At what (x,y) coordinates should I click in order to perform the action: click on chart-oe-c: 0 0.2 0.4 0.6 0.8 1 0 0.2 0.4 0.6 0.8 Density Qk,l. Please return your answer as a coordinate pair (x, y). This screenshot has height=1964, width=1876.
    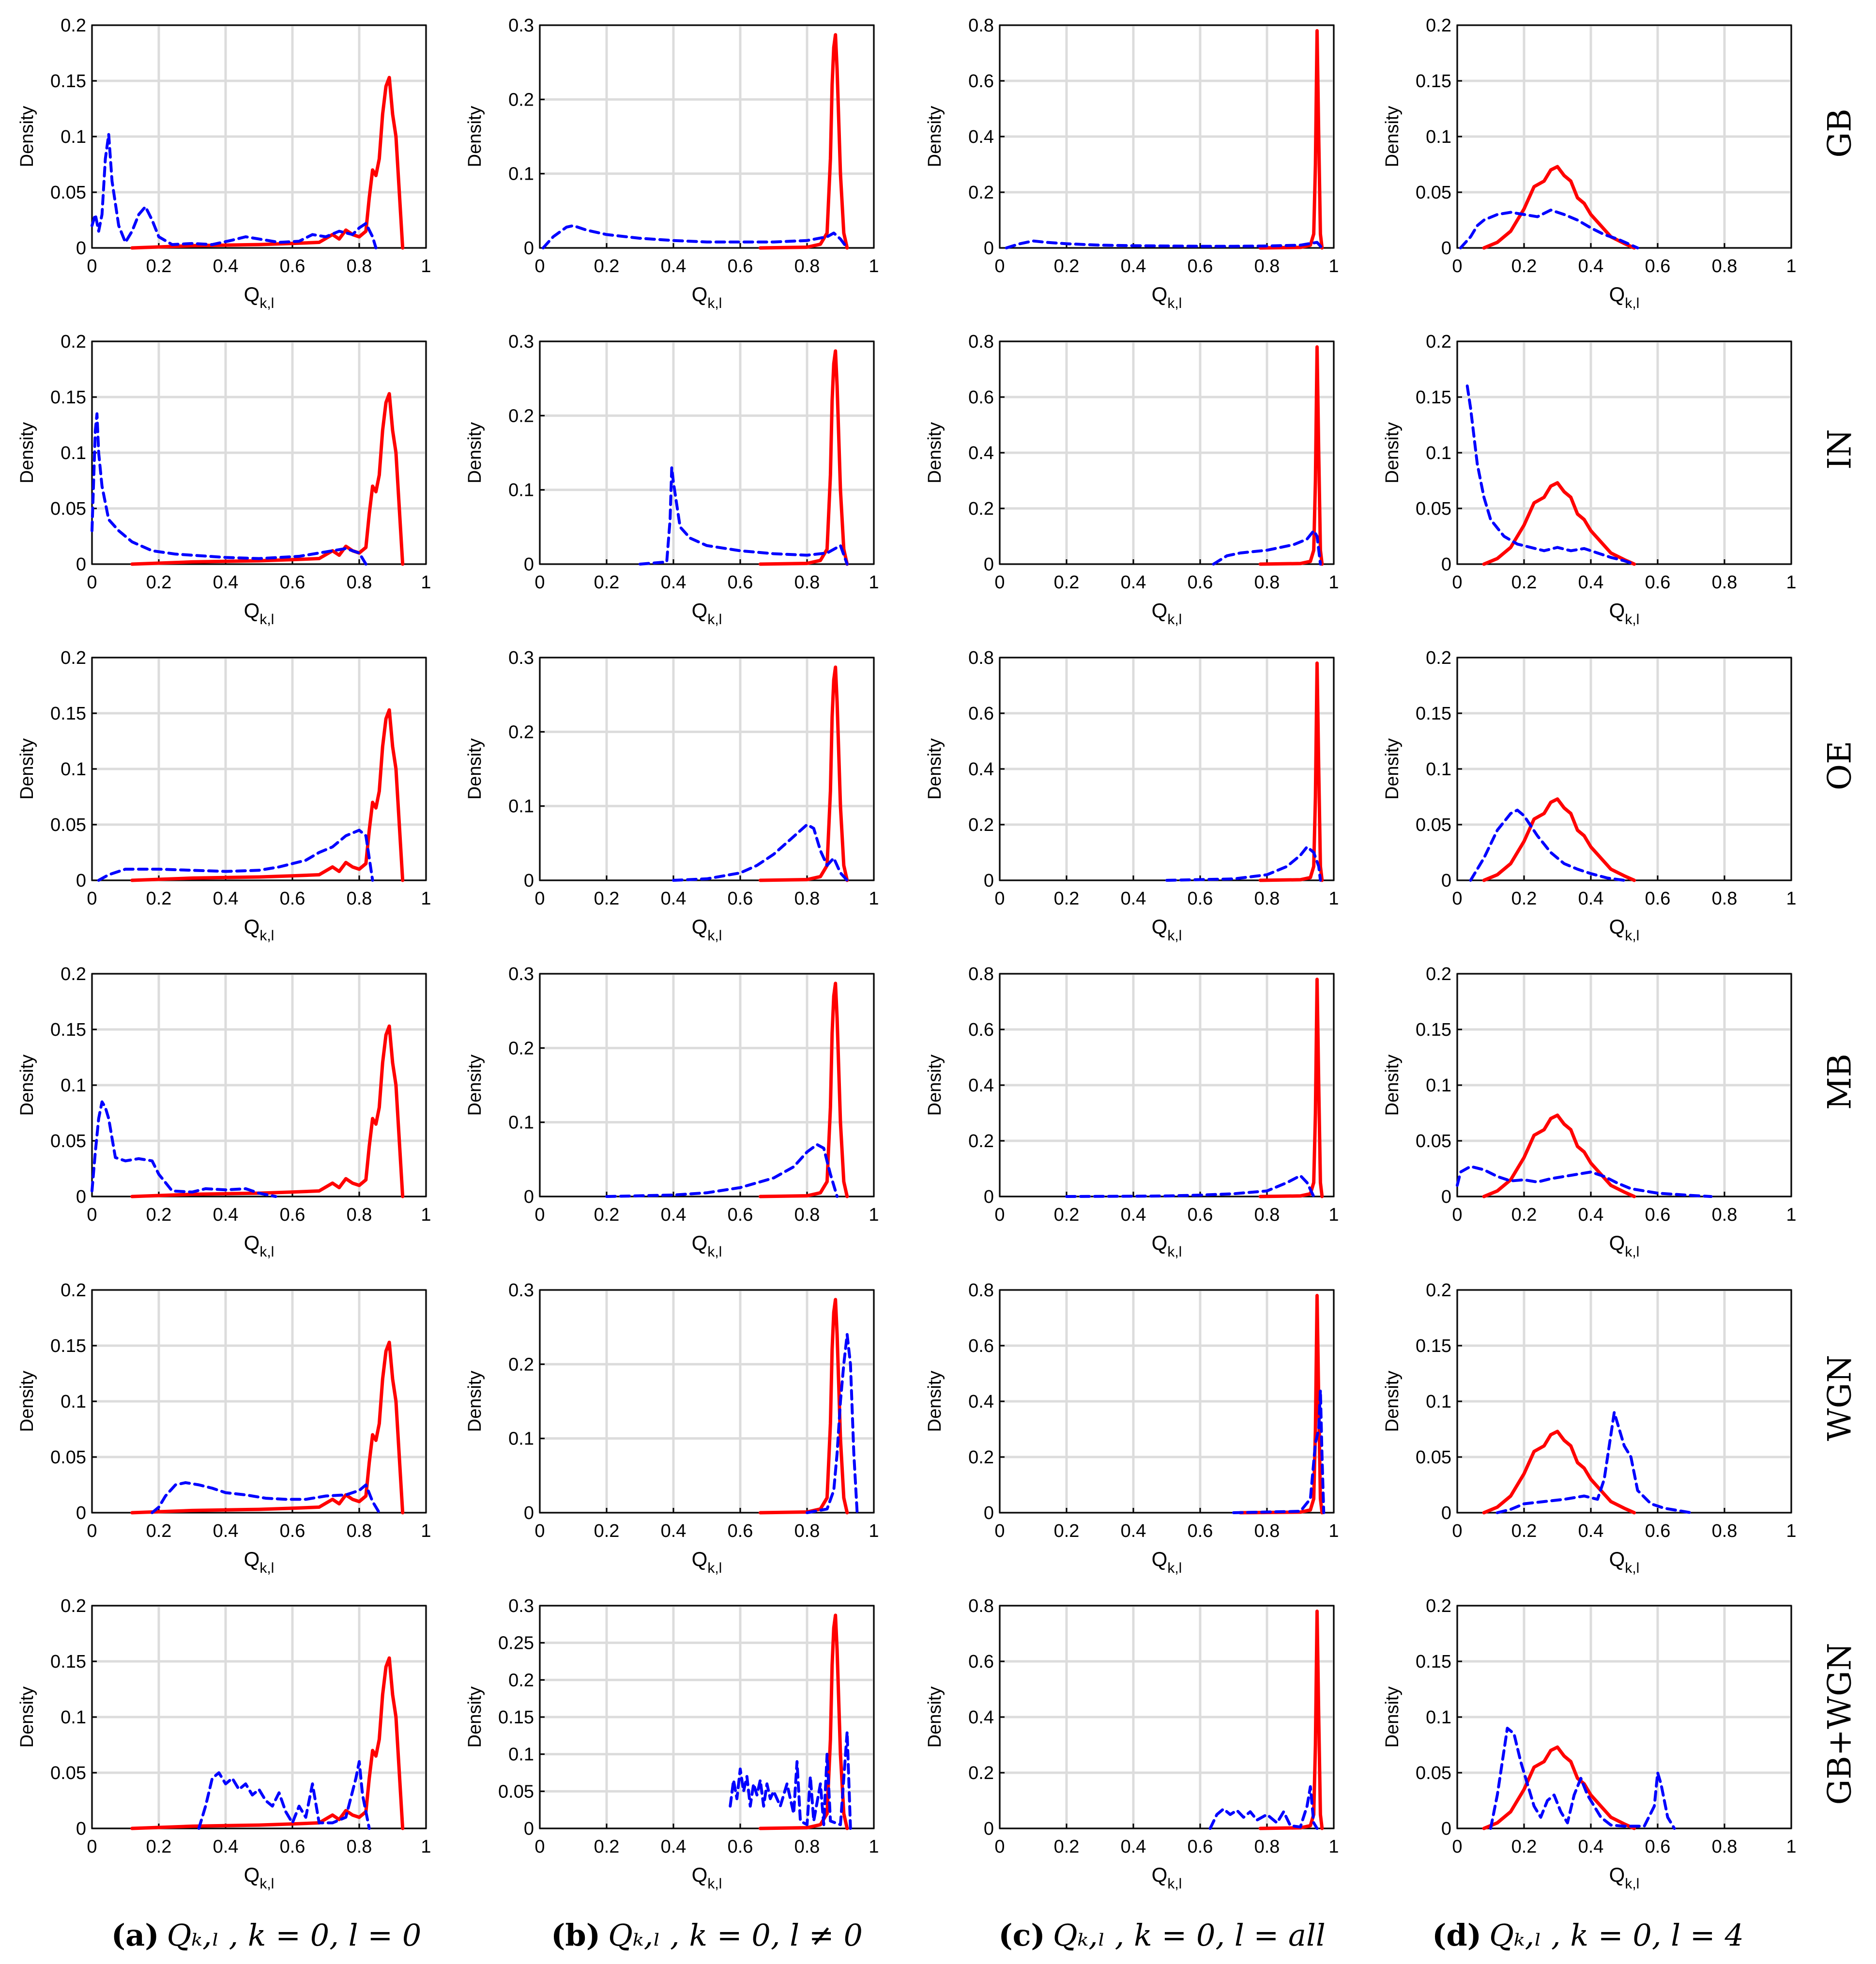
    Looking at the image, I should click on (1132, 796).